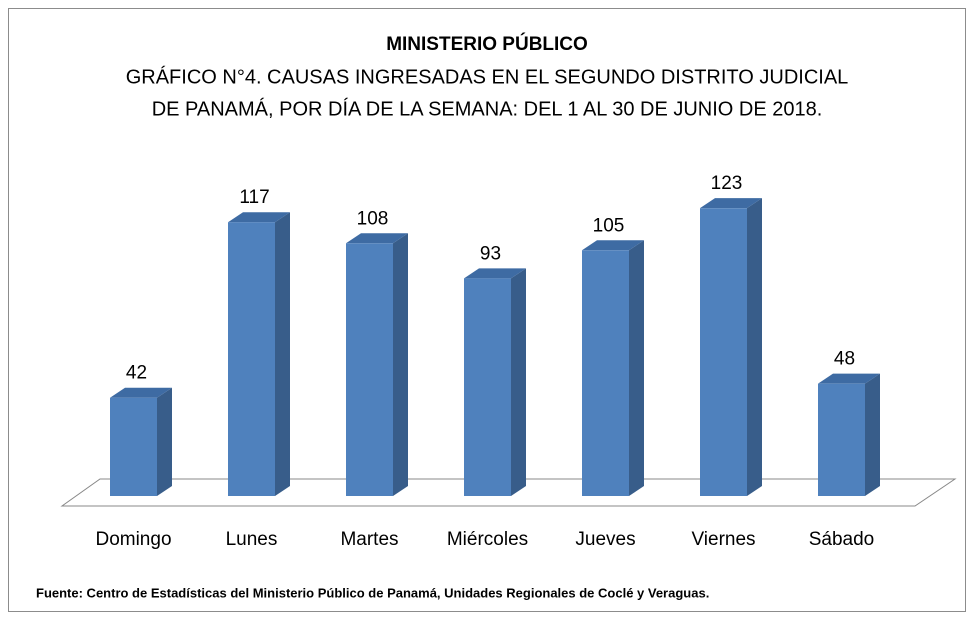 The image size is (974, 620). What do you see at coordinates (844, 359) in the screenshot?
I see `data-label: 48` at bounding box center [844, 359].